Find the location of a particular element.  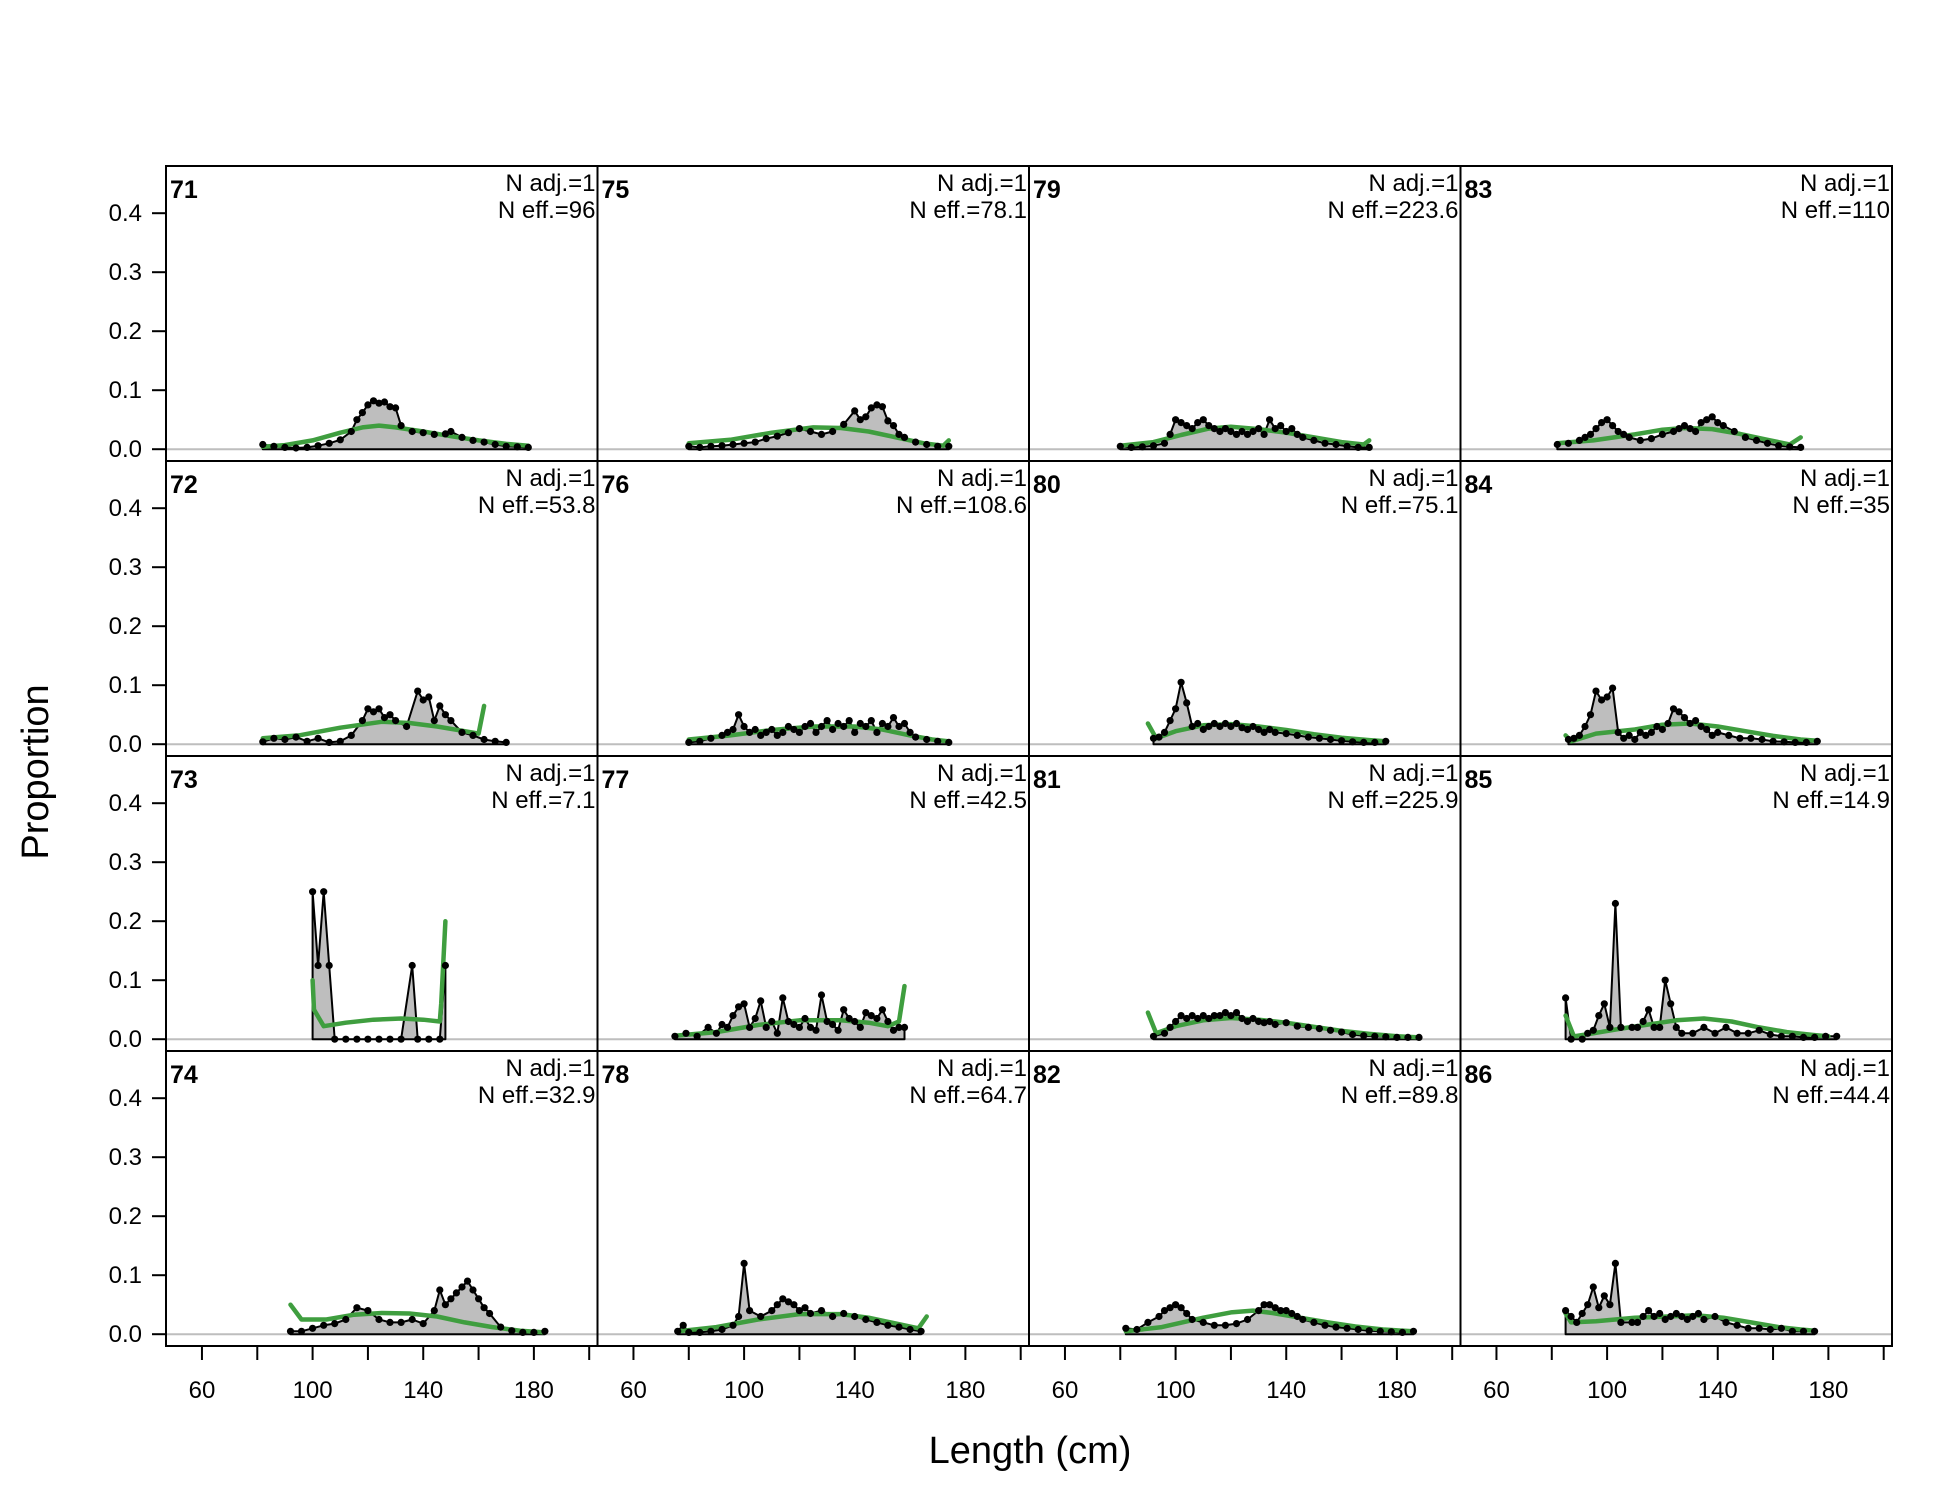

panel-label: 76 is located at coordinates (616, 485).